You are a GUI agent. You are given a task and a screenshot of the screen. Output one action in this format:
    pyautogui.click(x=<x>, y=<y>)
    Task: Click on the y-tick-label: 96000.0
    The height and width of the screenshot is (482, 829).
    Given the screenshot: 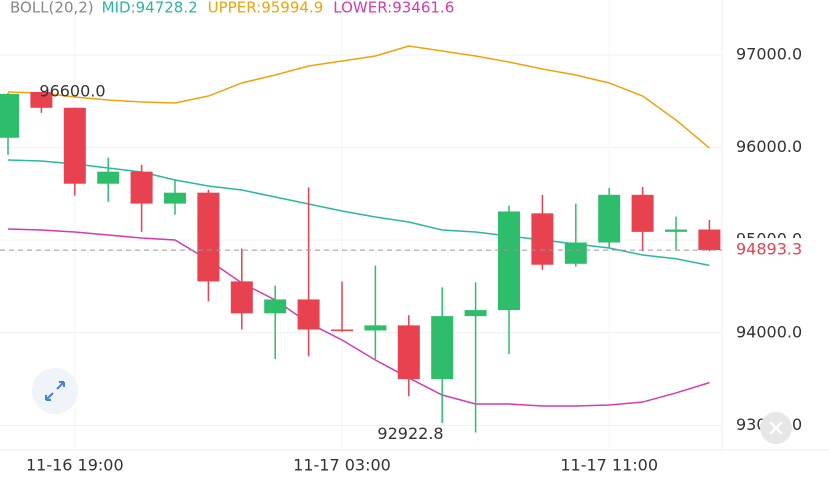 What is the action you would take?
    pyautogui.click(x=769, y=146)
    